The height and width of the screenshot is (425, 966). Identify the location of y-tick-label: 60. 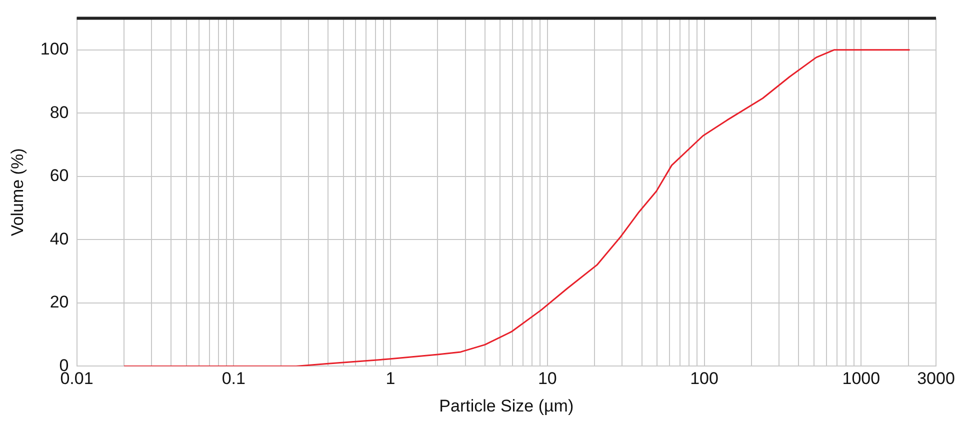
(59, 176).